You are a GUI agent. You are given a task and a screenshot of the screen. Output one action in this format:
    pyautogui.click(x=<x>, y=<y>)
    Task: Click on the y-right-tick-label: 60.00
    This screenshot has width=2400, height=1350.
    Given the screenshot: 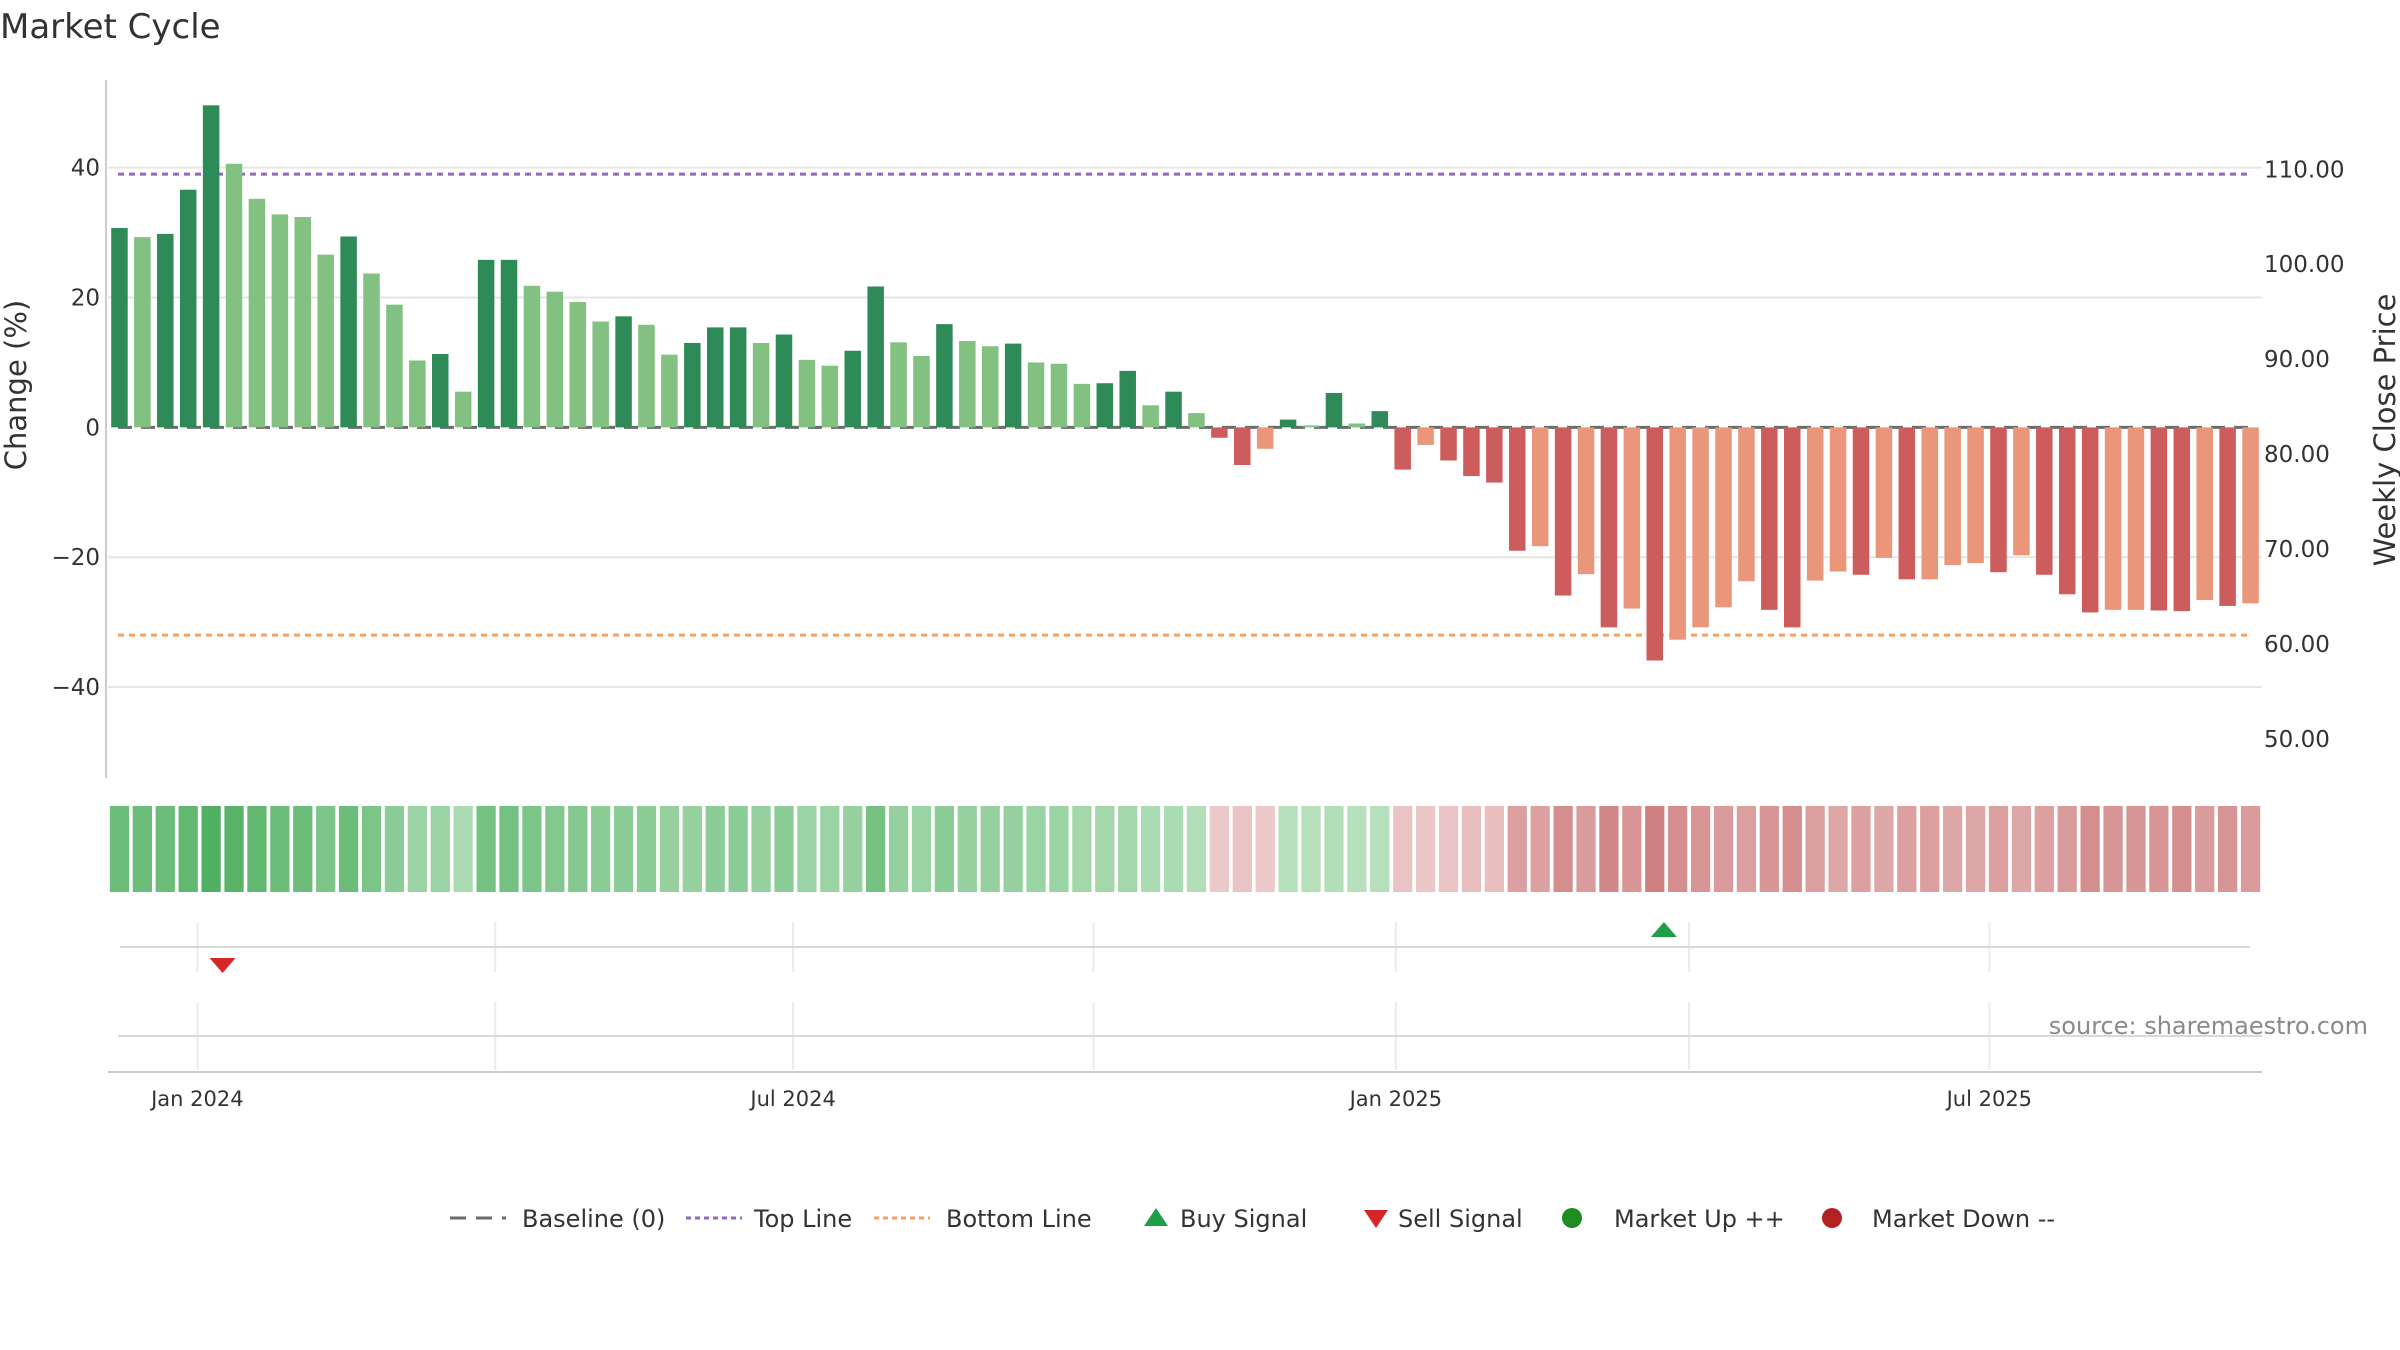 What is the action you would take?
    pyautogui.click(x=2297, y=645)
    